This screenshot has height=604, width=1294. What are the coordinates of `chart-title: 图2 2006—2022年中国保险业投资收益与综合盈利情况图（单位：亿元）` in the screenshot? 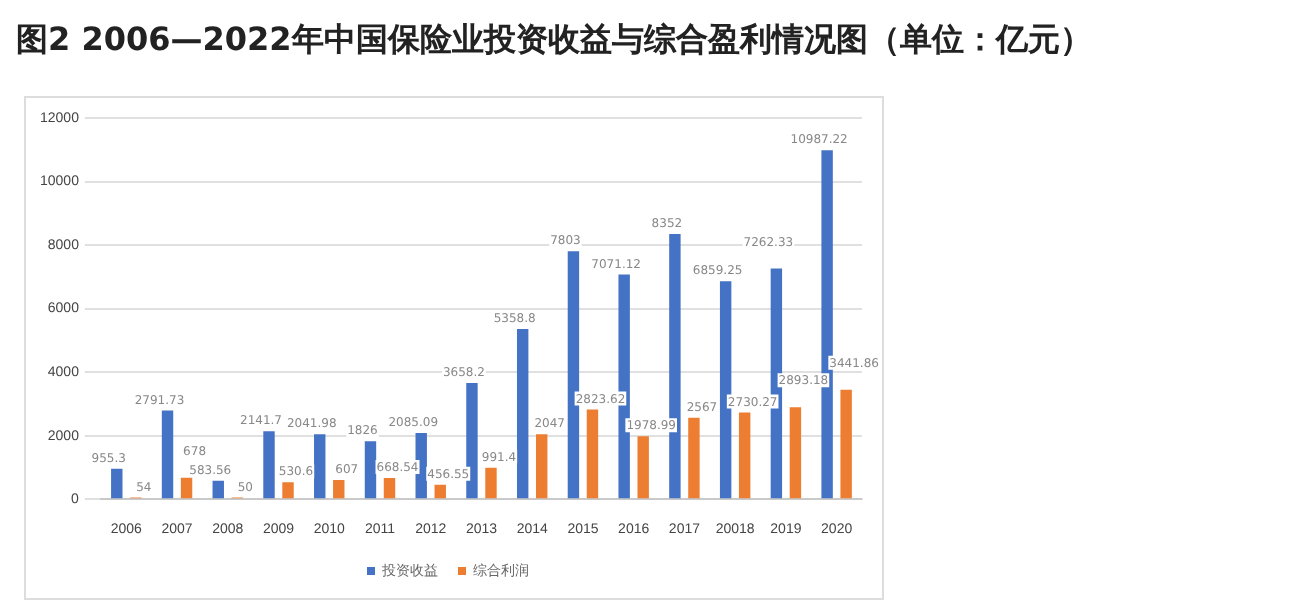 It's located at (554, 41).